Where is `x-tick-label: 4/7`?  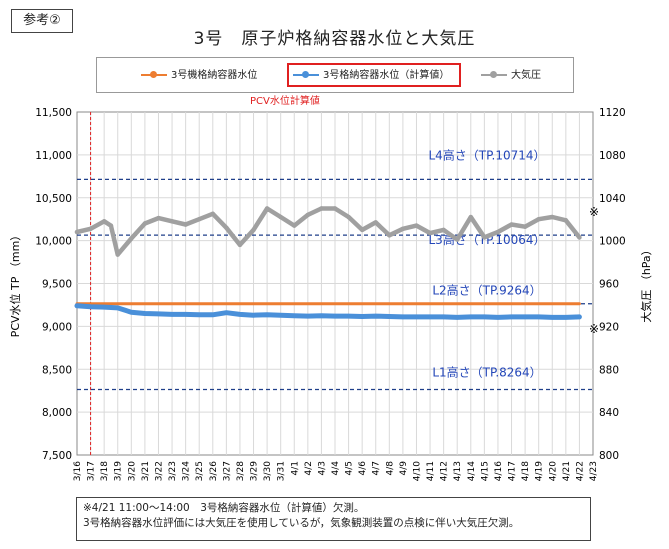 x-tick-label: 4/7 is located at coordinates (377, 468).